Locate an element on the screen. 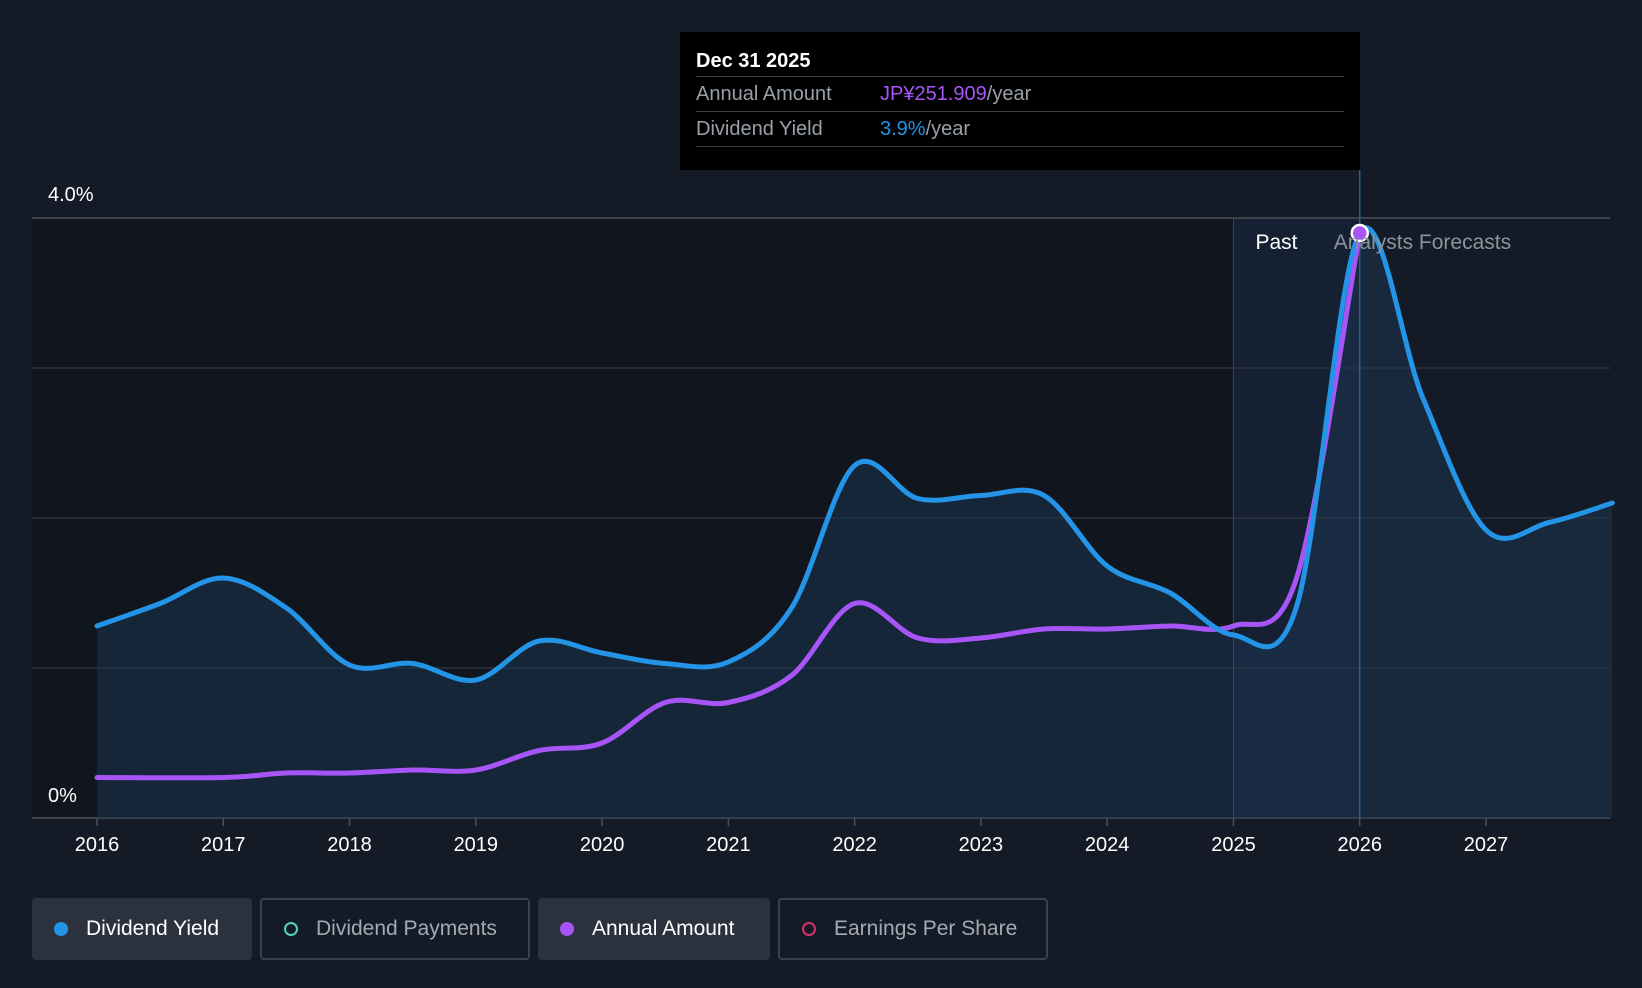  tooltip-dividend-yield-value: 3.9% is located at coordinates (903, 129).